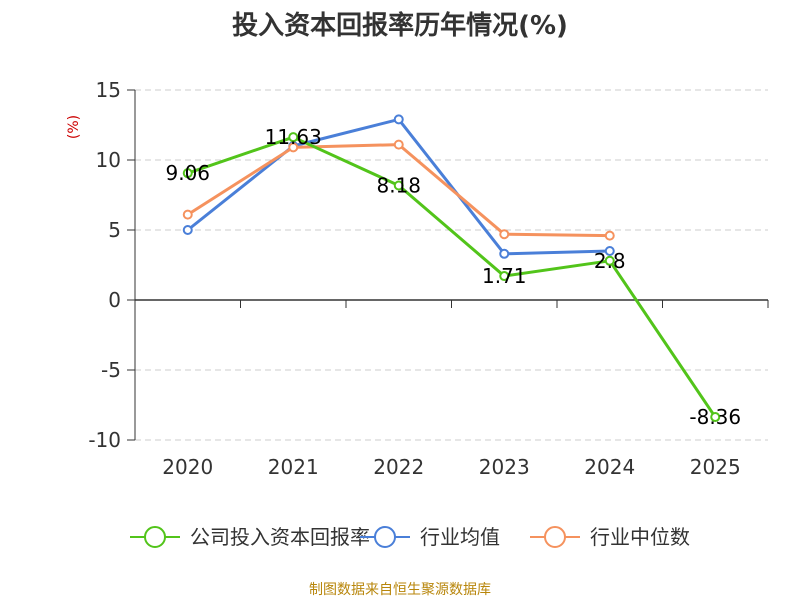 The height and width of the screenshot is (600, 800). I want to click on data-label: 2.8, so click(610, 261).